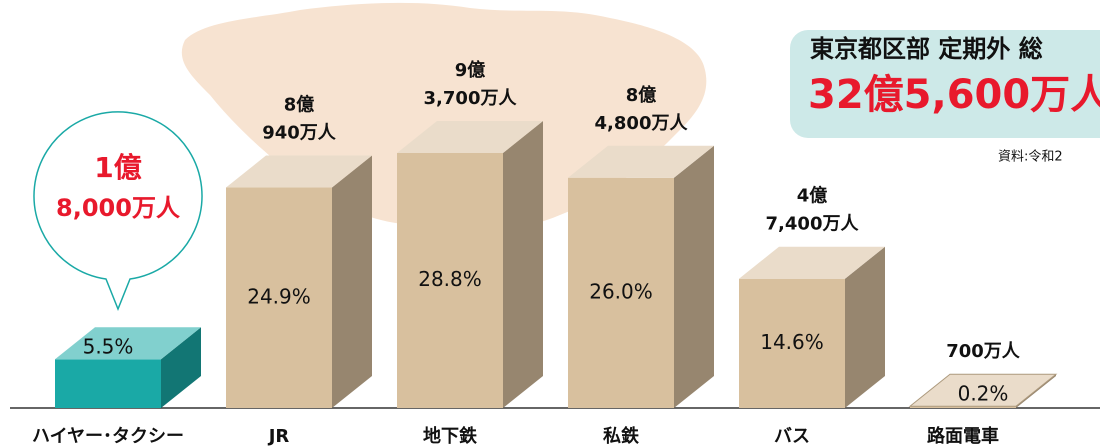 Image resolution: width=1100 pixels, height=448 pixels. What do you see at coordinates (471, 98) in the screenshot?
I see `ridership-label: 3,700万人` at bounding box center [471, 98].